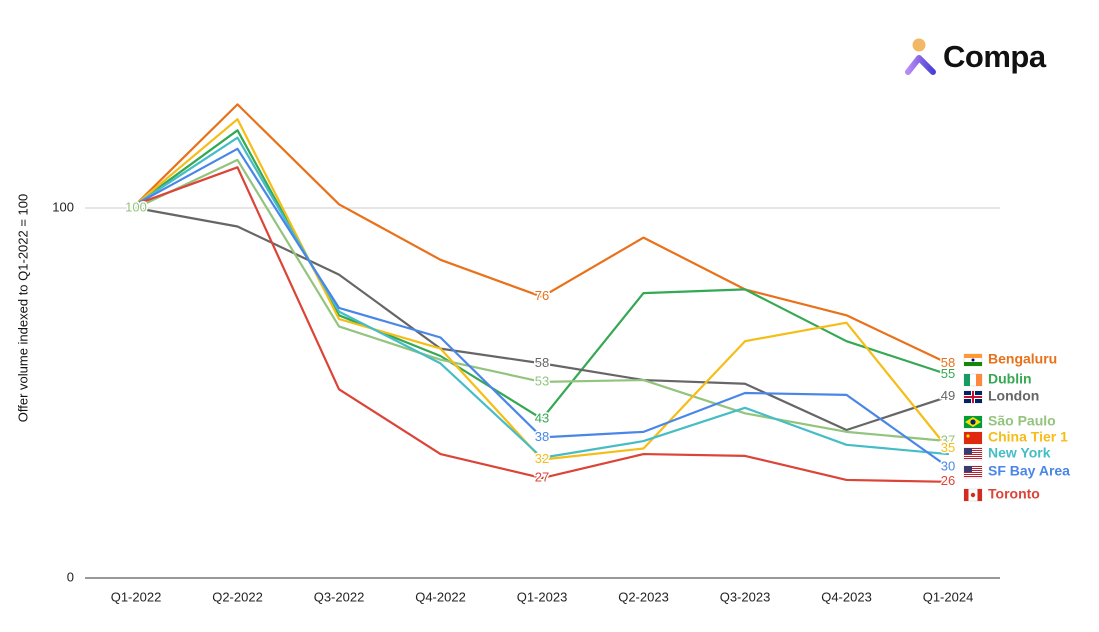 The image size is (1099, 632). Describe the element at coordinates (745, 596) in the screenshot. I see `x-tick-label: Q3-2023` at that location.